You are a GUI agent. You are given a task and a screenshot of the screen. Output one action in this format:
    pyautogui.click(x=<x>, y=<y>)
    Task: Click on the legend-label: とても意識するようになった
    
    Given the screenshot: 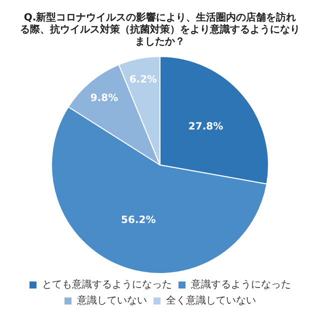 What is the action you would take?
    pyautogui.click(x=107, y=284)
    